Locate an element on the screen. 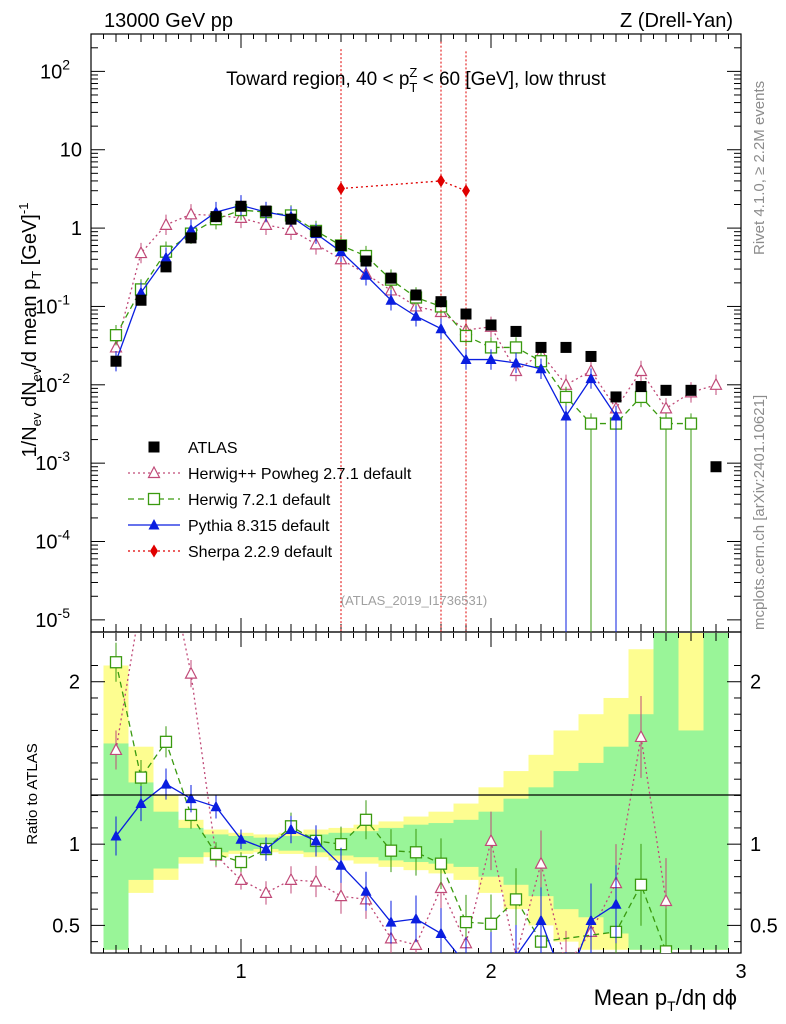 This screenshot has width=786, height=1024. legend-entry: Herwig 7.2.1 default is located at coordinates (229, 500).